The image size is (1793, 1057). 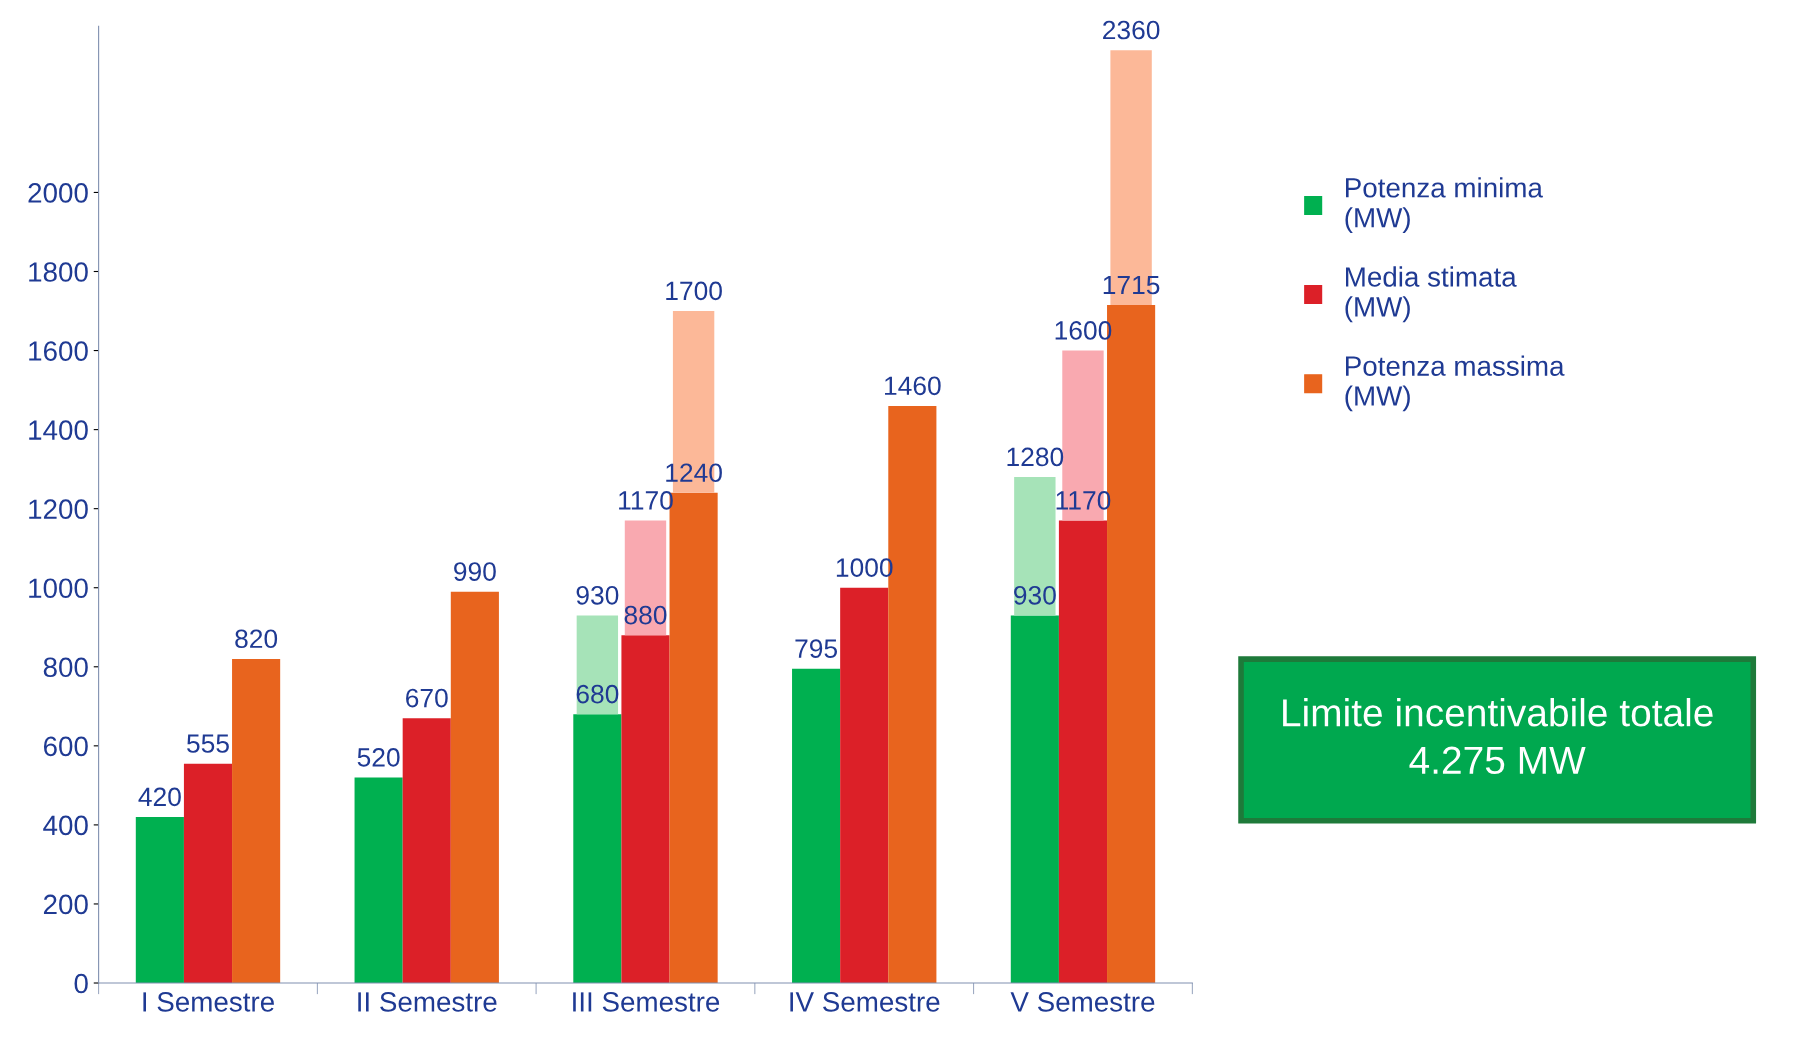 What do you see at coordinates (865, 1002) in the screenshot?
I see `x-tick-label: IV Semestre` at bounding box center [865, 1002].